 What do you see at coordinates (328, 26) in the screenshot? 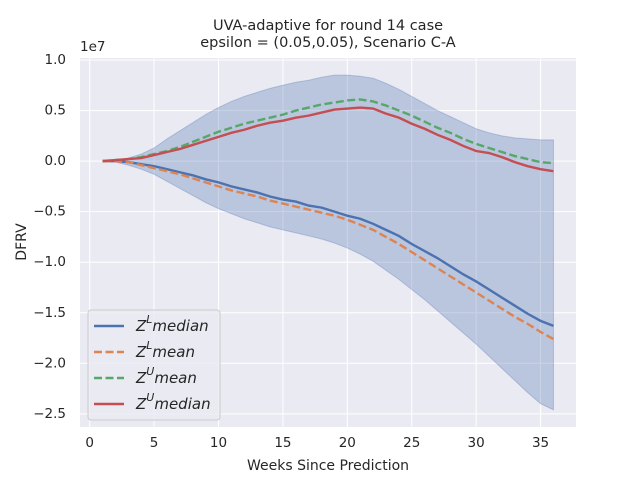
I see `chart-title: UVA-adaptive for round 14 case` at bounding box center [328, 26].